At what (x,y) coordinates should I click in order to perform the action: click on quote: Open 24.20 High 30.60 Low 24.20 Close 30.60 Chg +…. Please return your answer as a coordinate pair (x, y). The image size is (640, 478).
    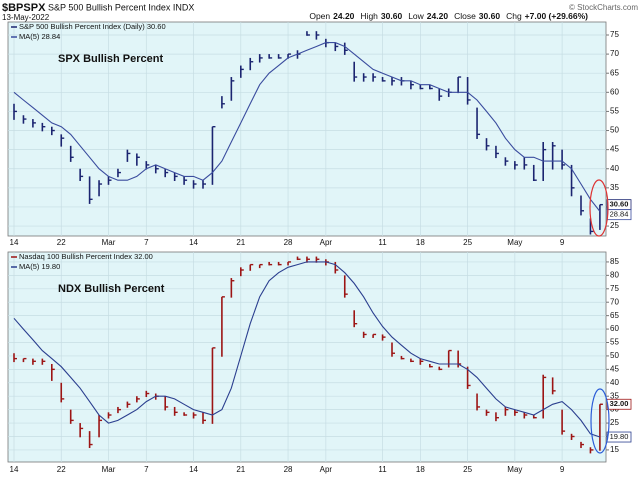
    Looking at the image, I should click on (448, 16).